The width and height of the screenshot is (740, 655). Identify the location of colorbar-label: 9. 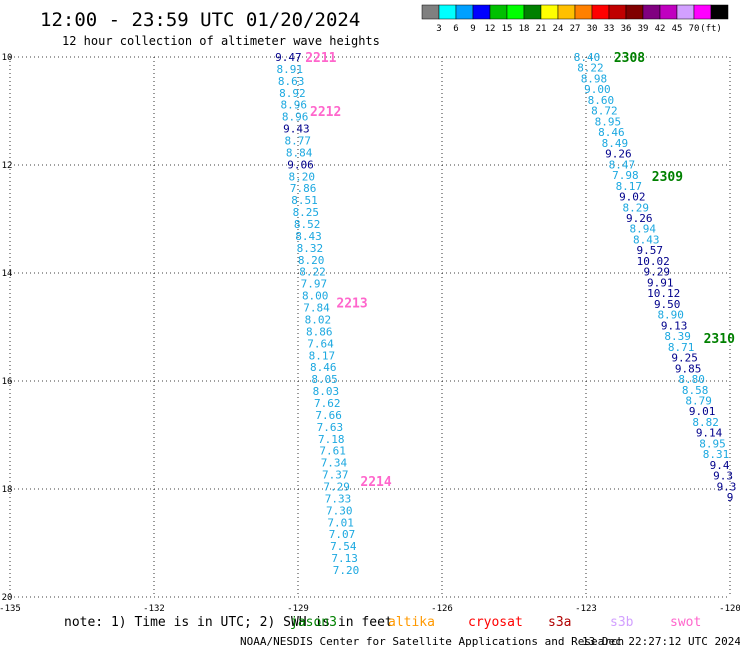
(472, 29).